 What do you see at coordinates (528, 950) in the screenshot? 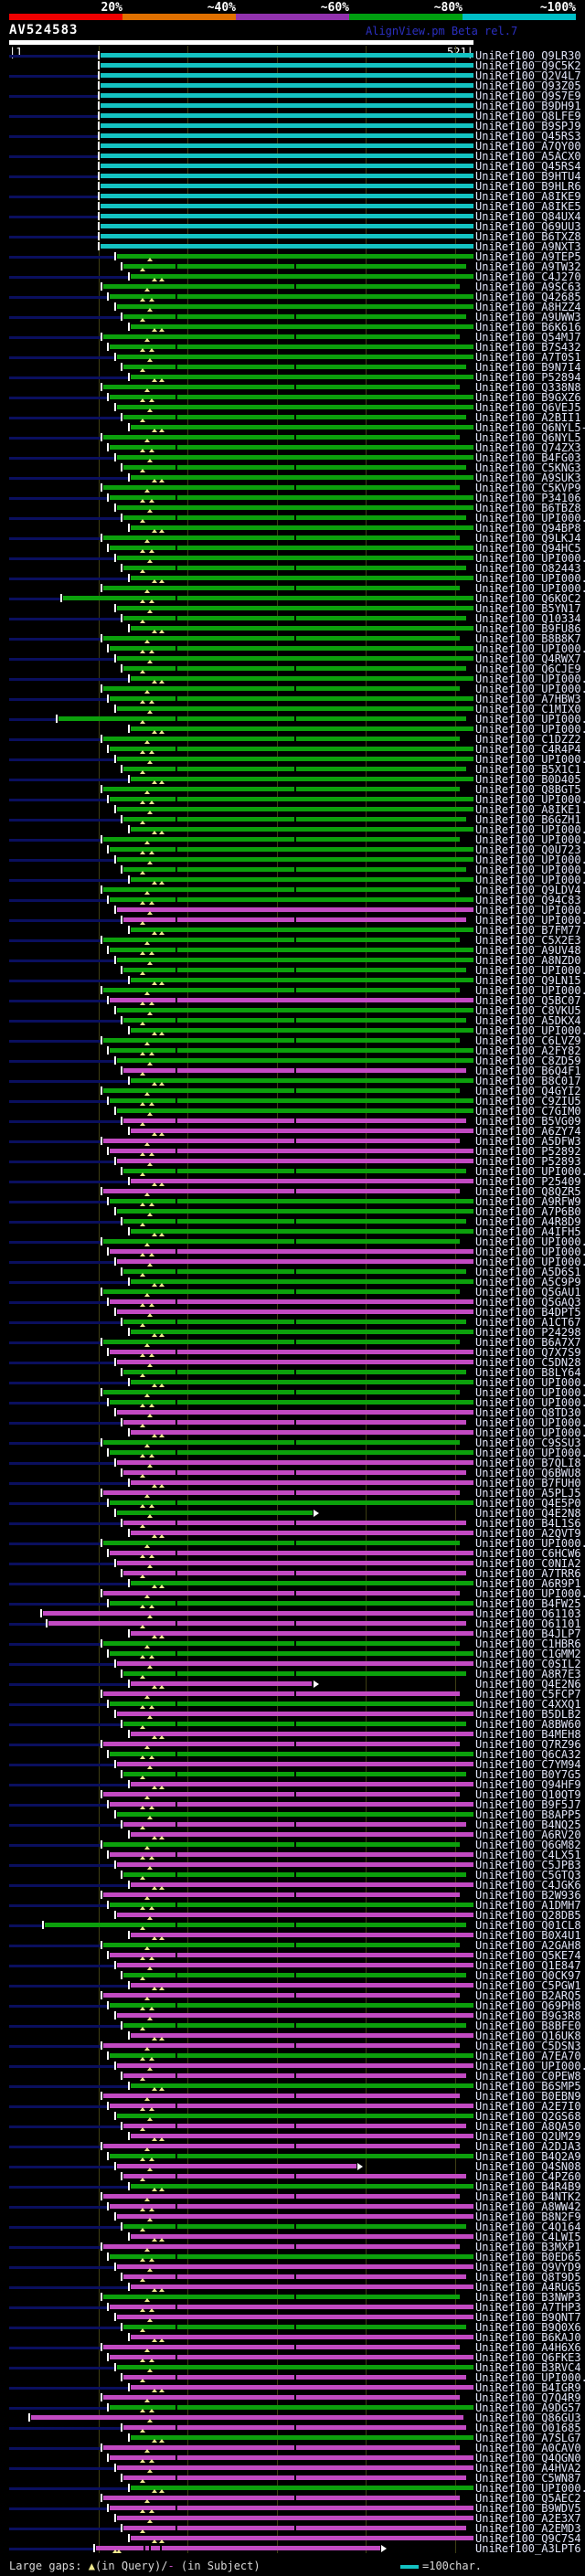
I see `subject-label: UniRef100_A9UV48` at bounding box center [528, 950].